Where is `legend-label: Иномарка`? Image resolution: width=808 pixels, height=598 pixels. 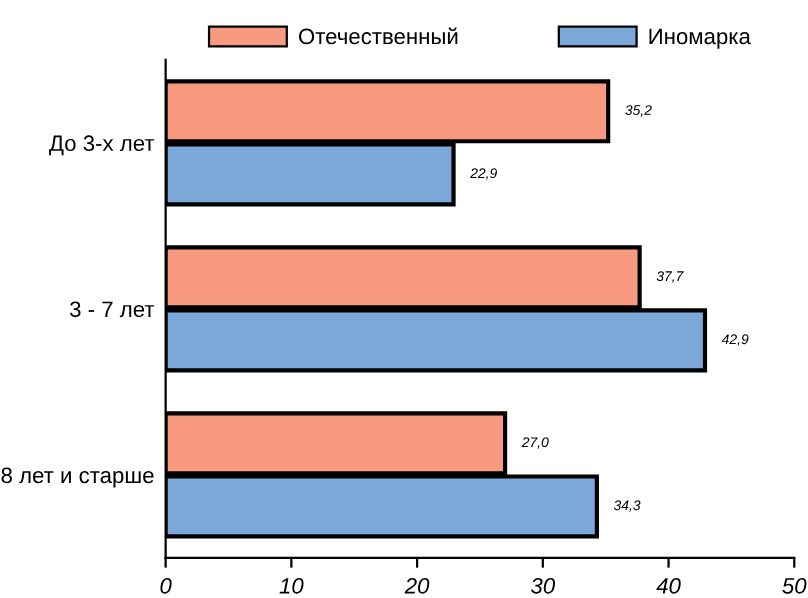 legend-label: Иномарка is located at coordinates (700, 38).